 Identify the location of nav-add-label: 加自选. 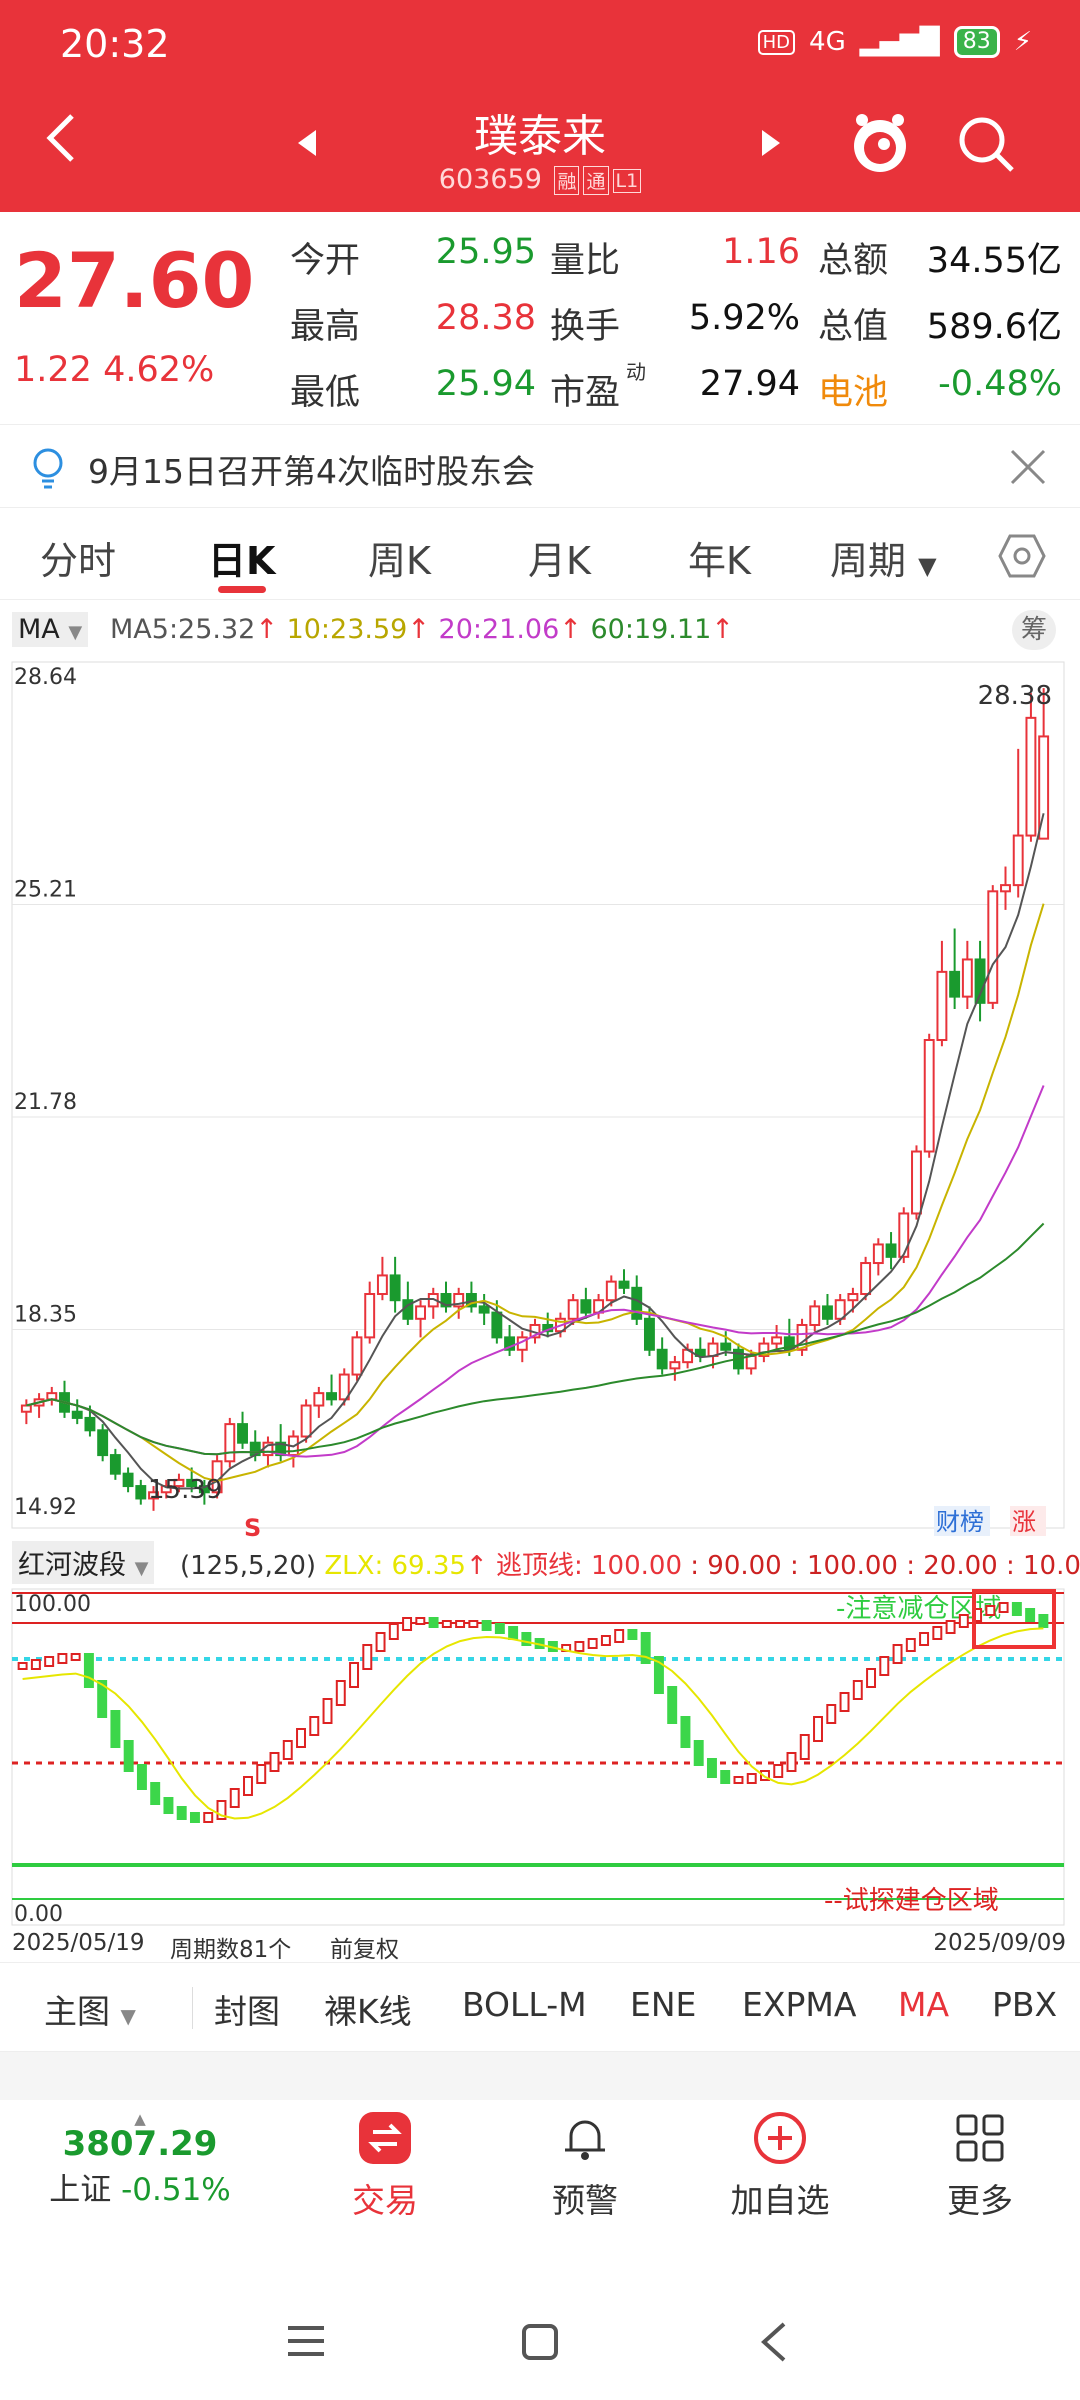
(780, 2200).